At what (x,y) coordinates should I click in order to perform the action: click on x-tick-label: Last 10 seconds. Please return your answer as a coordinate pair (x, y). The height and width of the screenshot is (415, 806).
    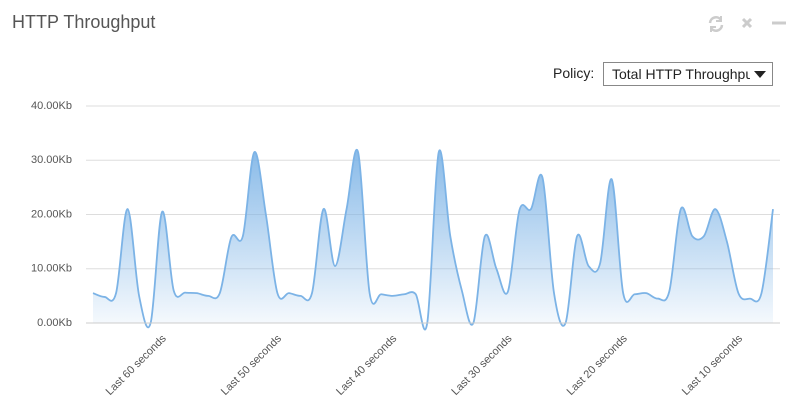
    Looking at the image, I should click on (712, 364).